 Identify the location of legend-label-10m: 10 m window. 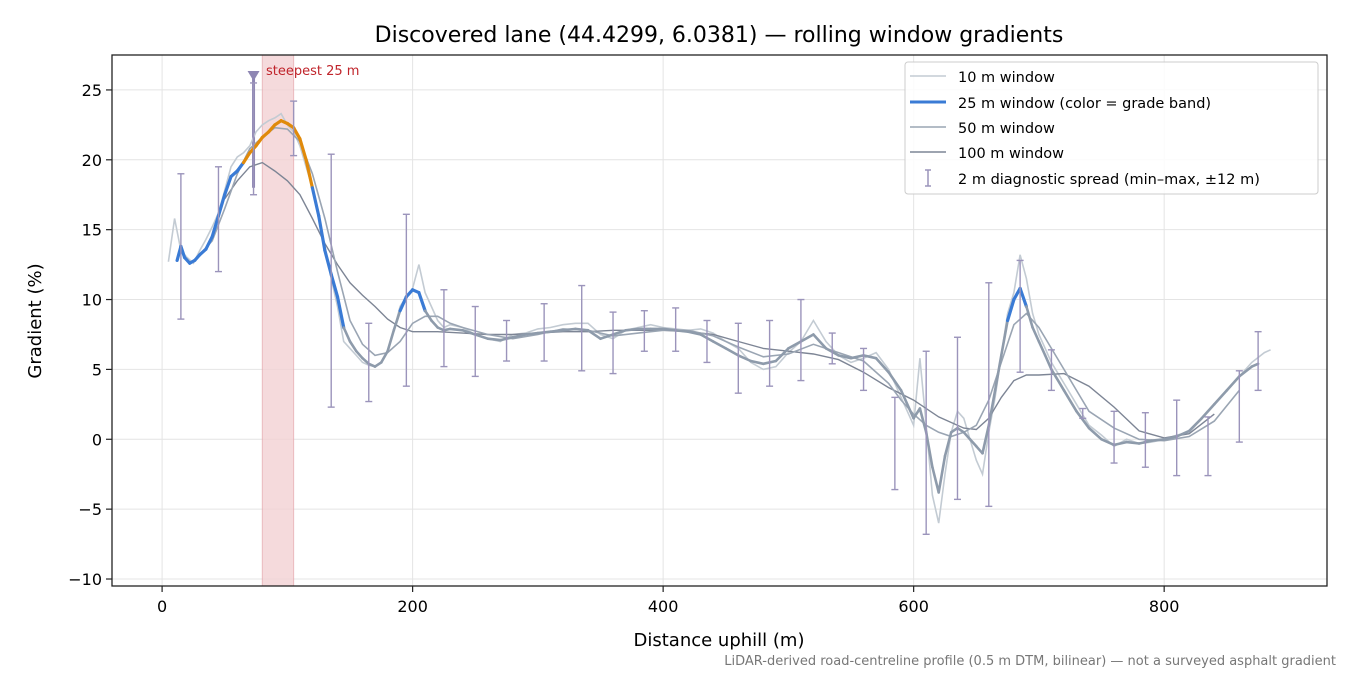
(1006, 78).